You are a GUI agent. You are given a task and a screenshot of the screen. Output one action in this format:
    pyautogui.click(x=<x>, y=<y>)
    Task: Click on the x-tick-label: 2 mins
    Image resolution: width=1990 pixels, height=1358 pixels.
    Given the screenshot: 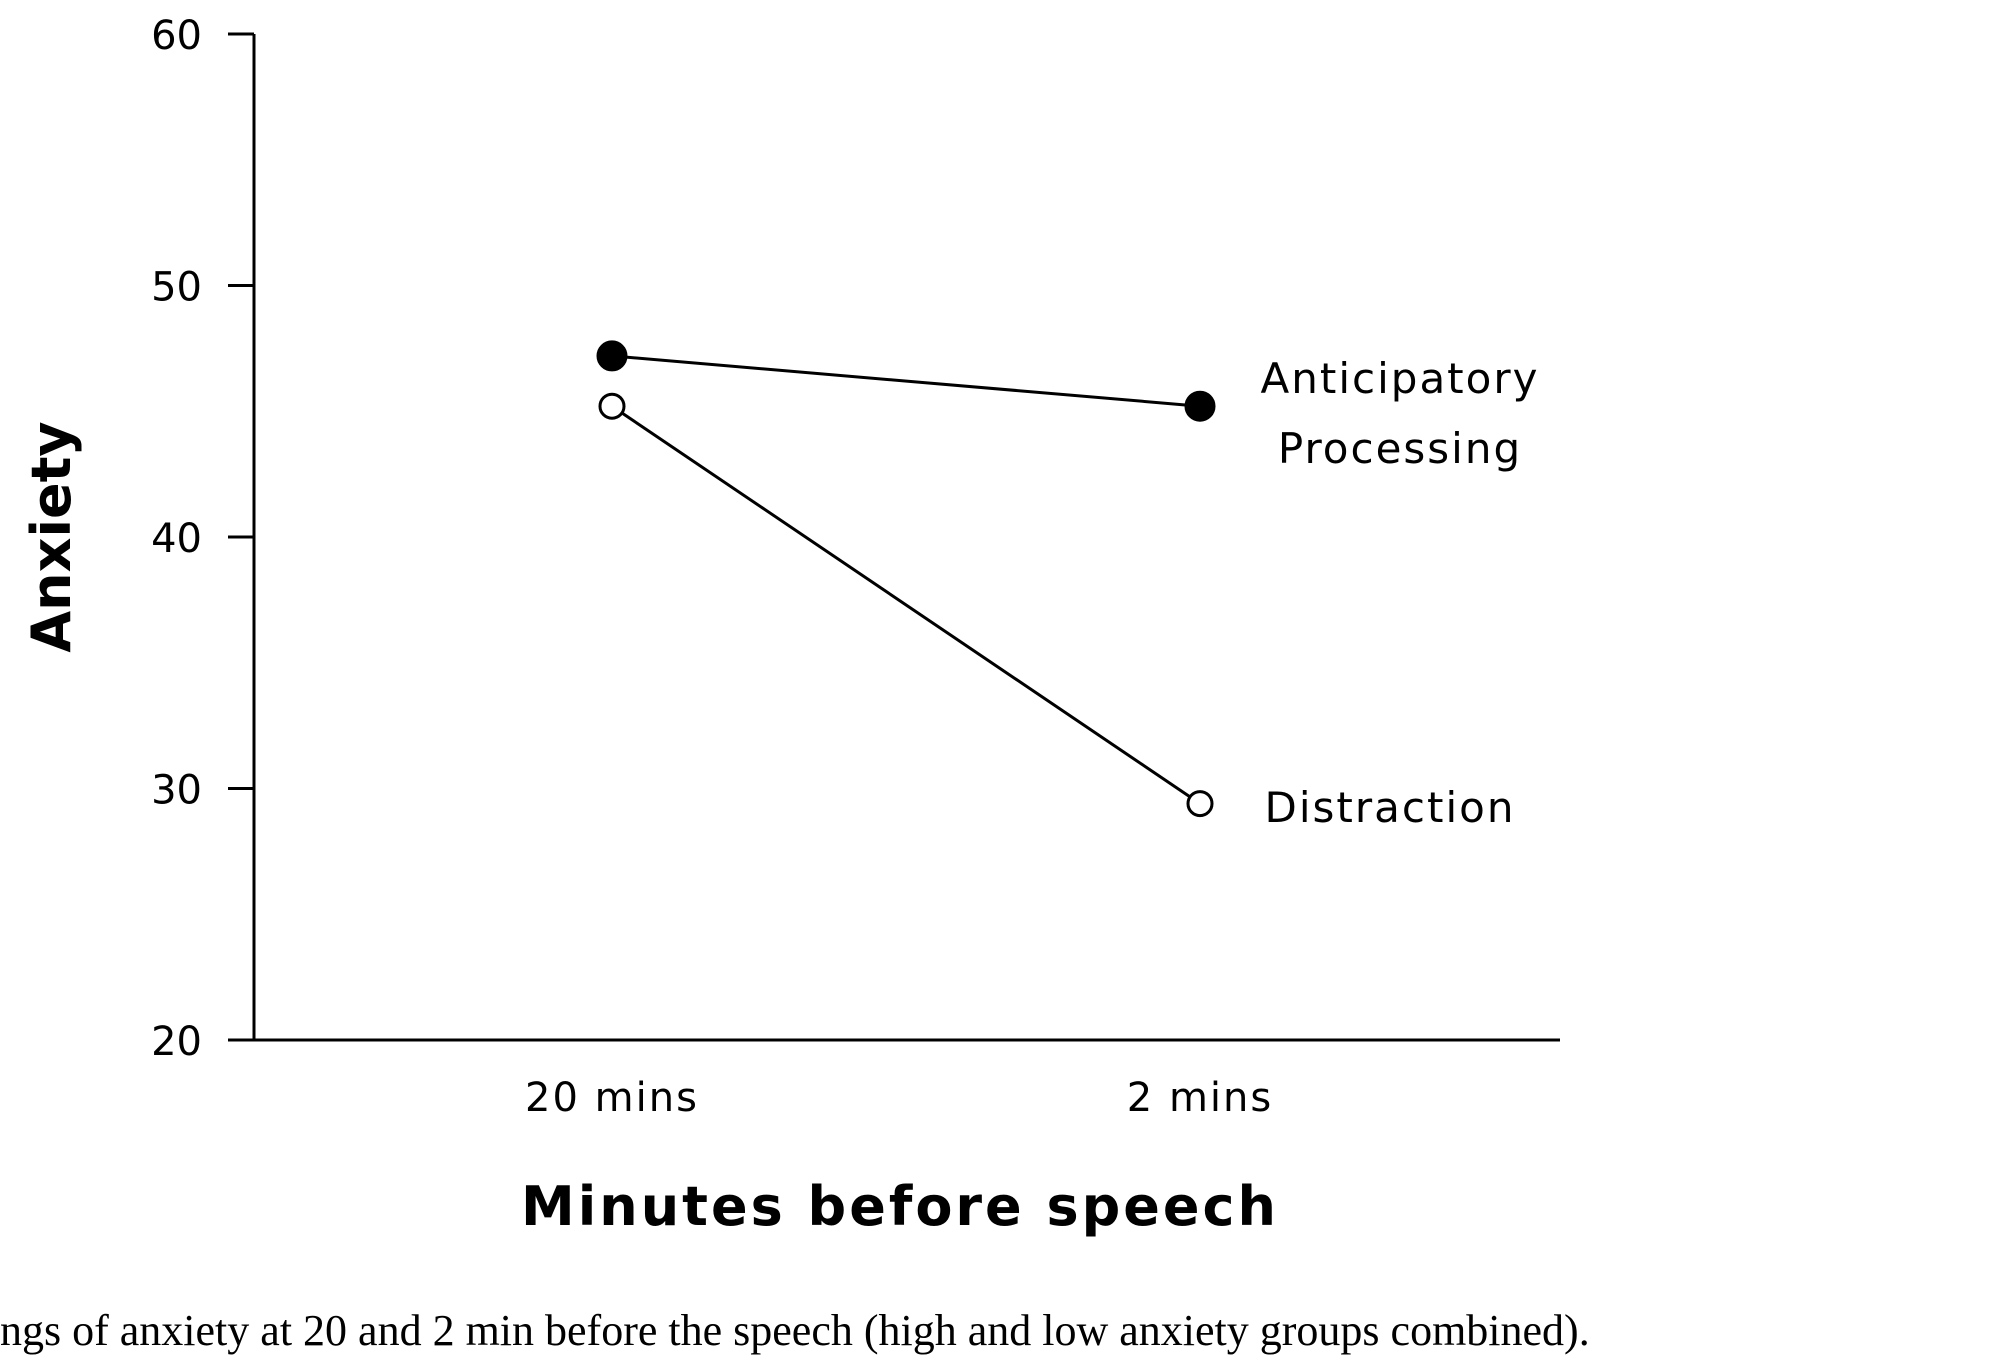 What is the action you would take?
    pyautogui.click(x=1200, y=1098)
    